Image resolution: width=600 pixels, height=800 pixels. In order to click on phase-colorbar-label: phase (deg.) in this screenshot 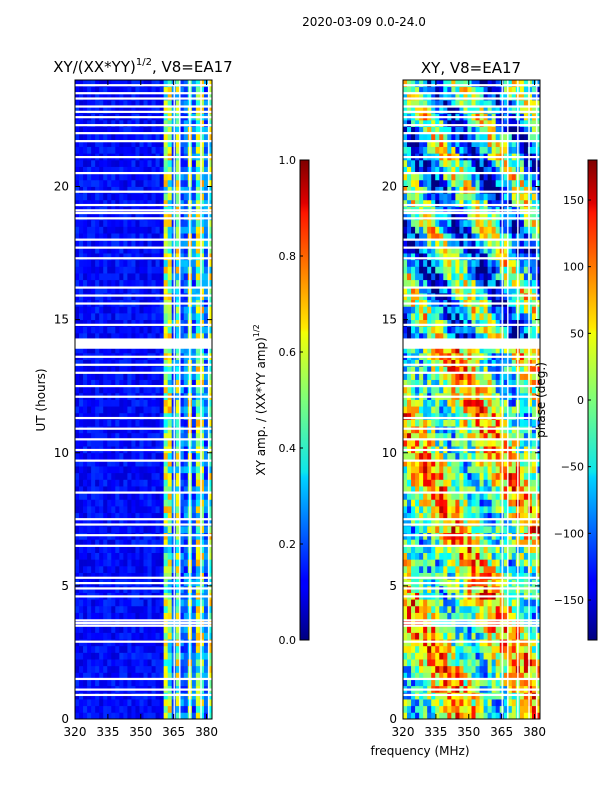, I will do `click(541, 400)`.